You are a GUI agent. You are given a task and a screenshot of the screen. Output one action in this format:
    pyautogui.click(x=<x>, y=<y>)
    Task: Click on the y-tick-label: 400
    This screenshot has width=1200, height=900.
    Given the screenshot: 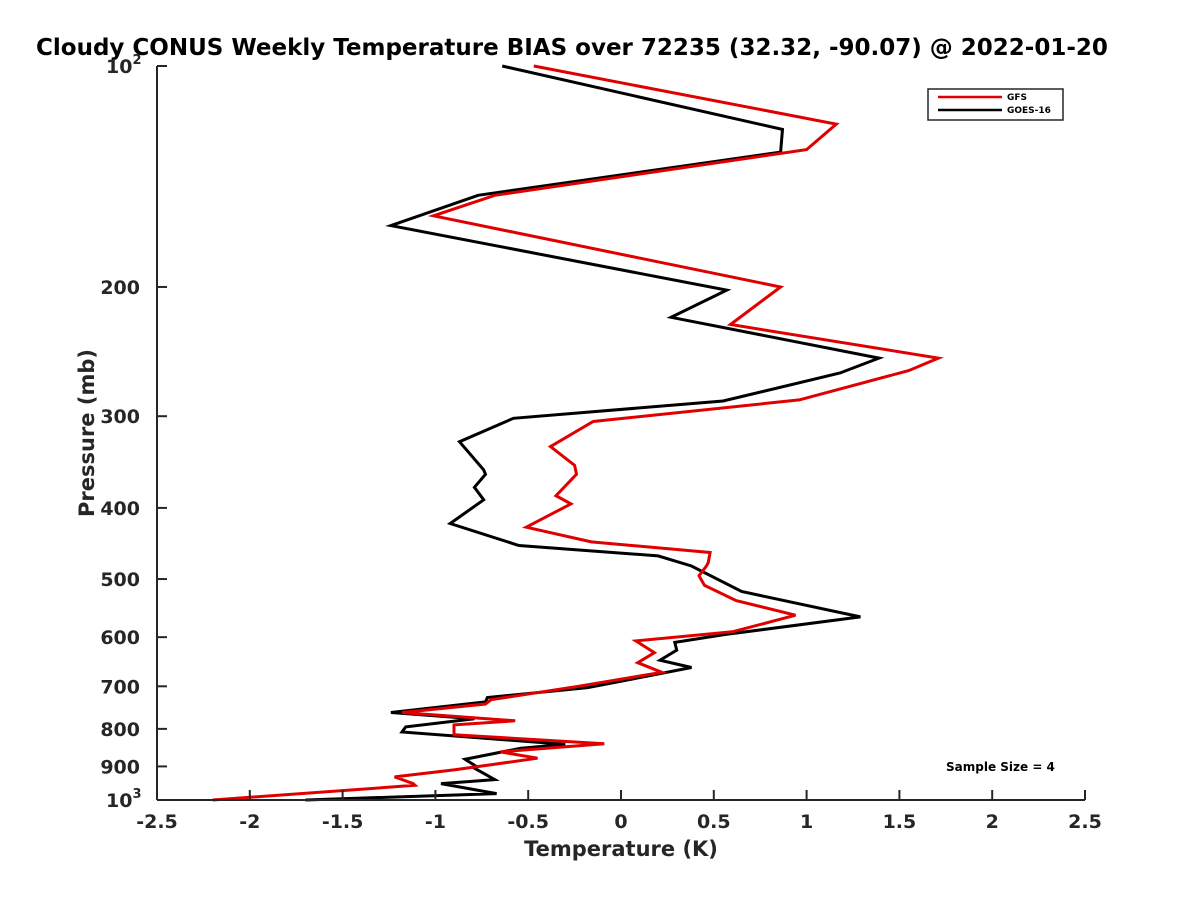 What is the action you would take?
    pyautogui.click(x=120, y=509)
    